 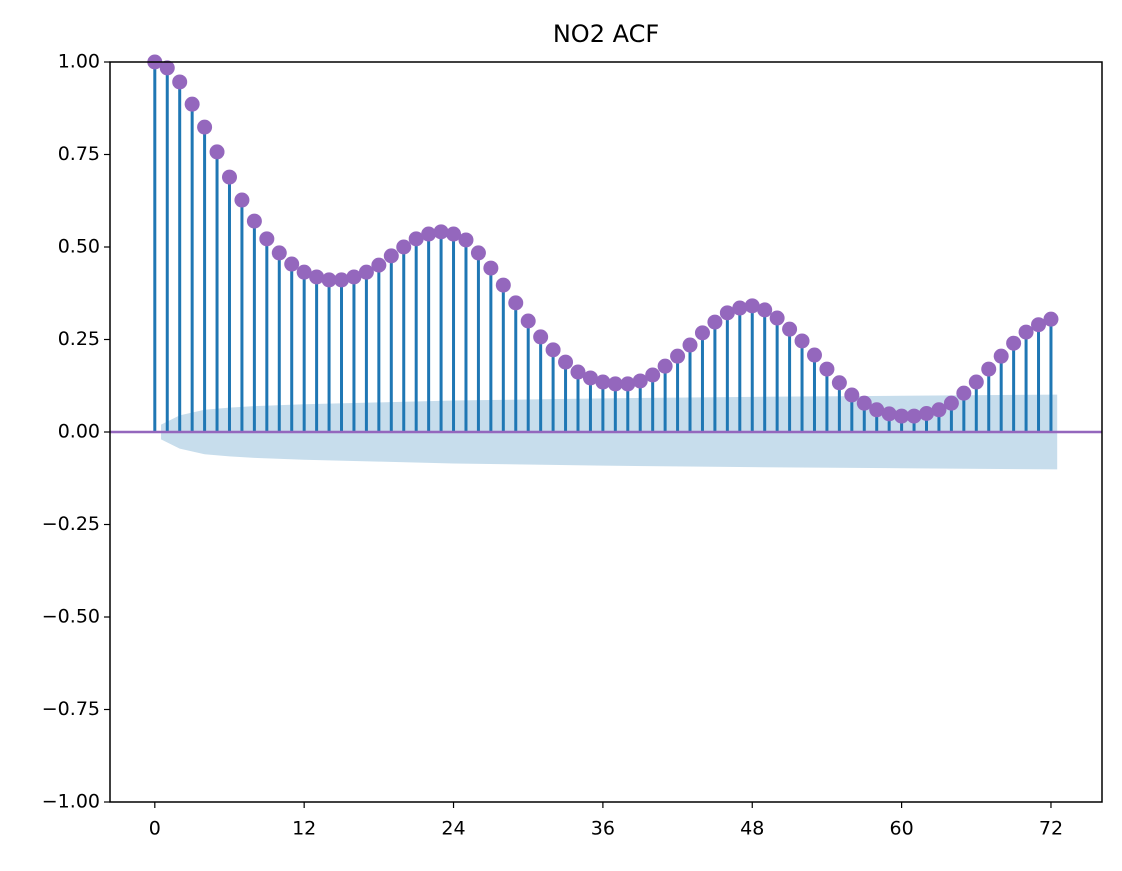 What do you see at coordinates (606, 34) in the screenshot?
I see `chart-title: NO2 ACF` at bounding box center [606, 34].